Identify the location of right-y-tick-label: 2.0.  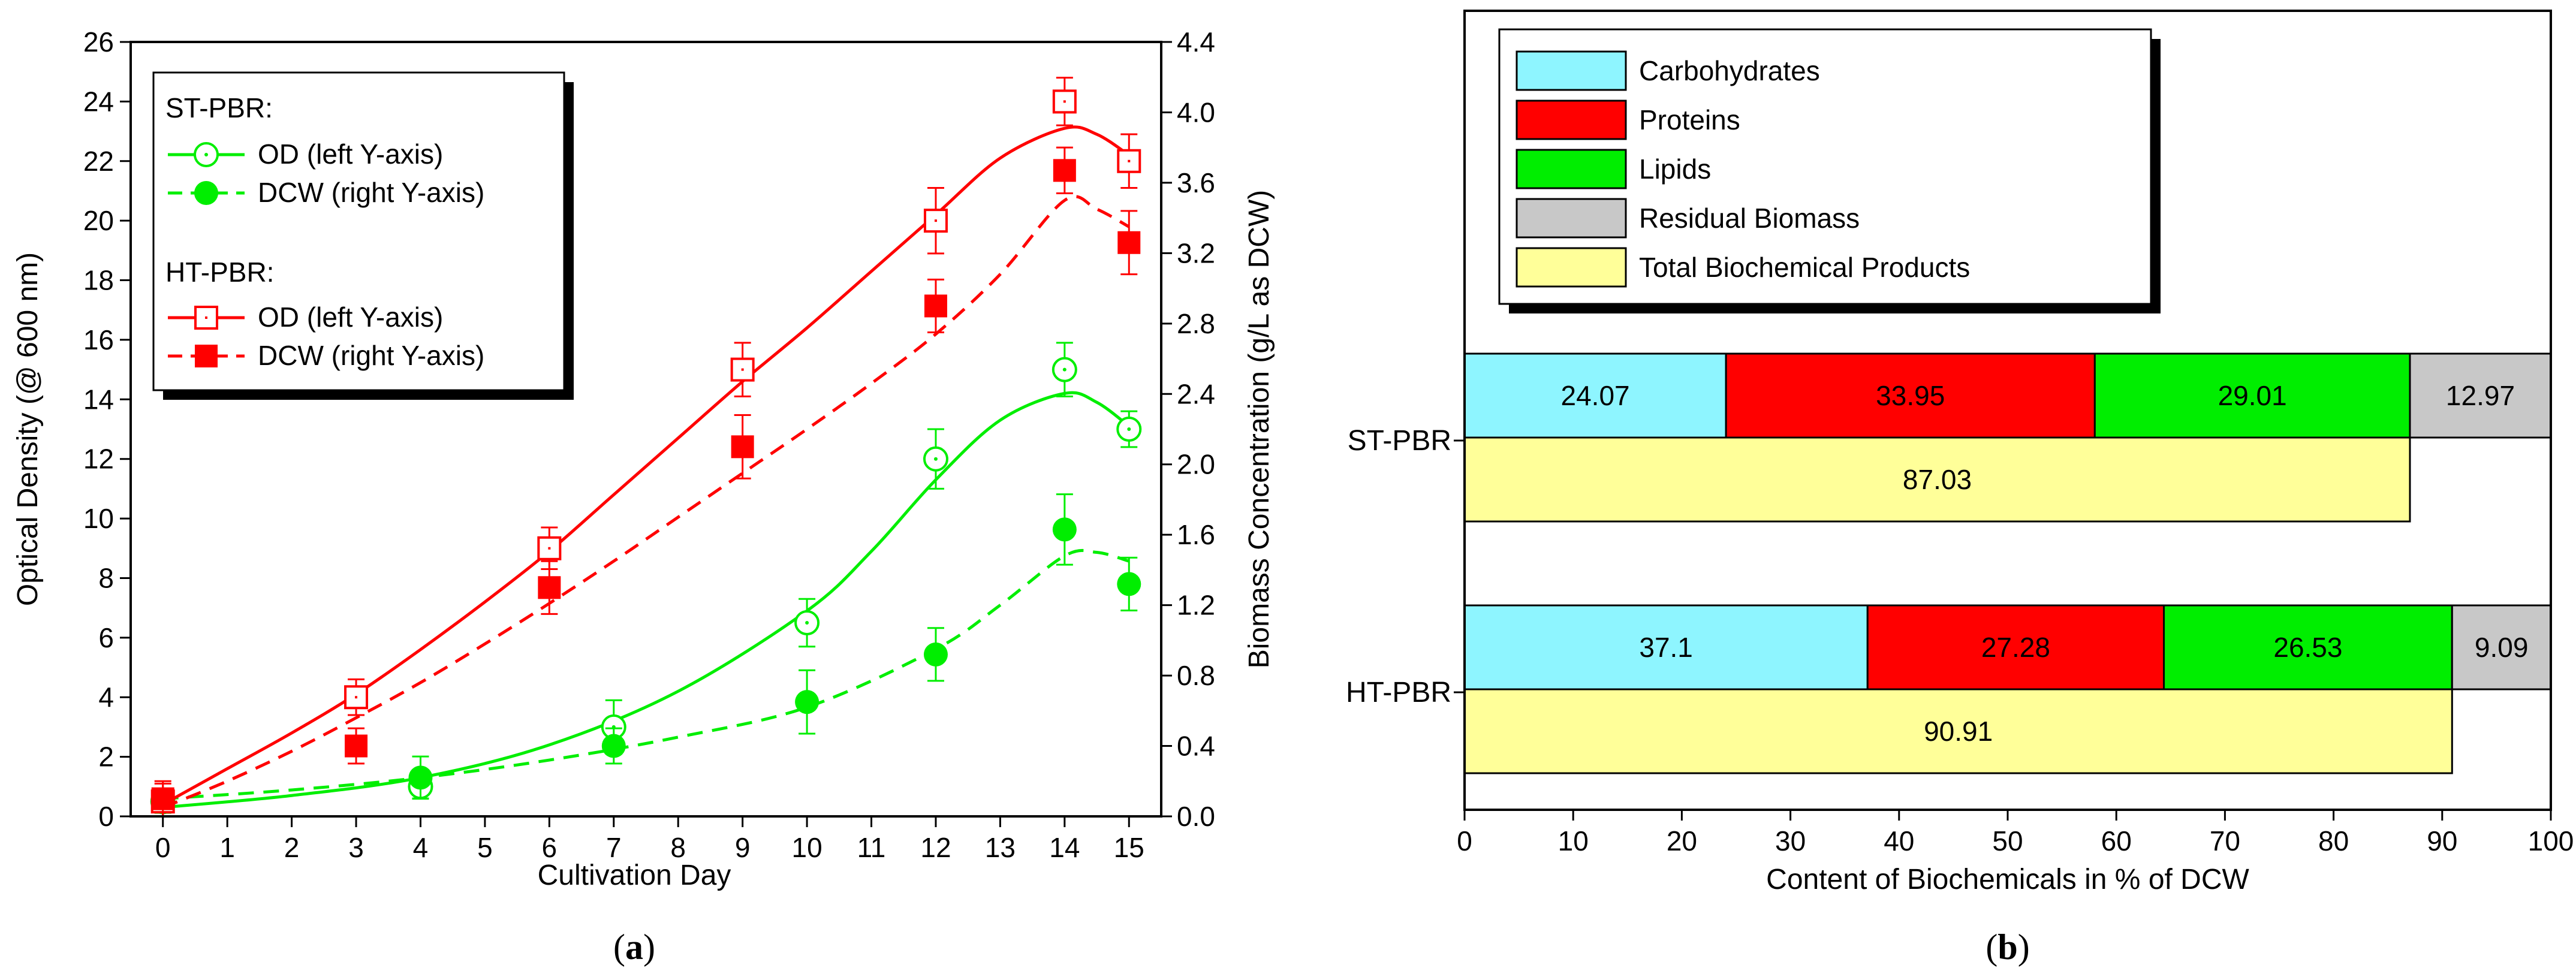
(1196, 464).